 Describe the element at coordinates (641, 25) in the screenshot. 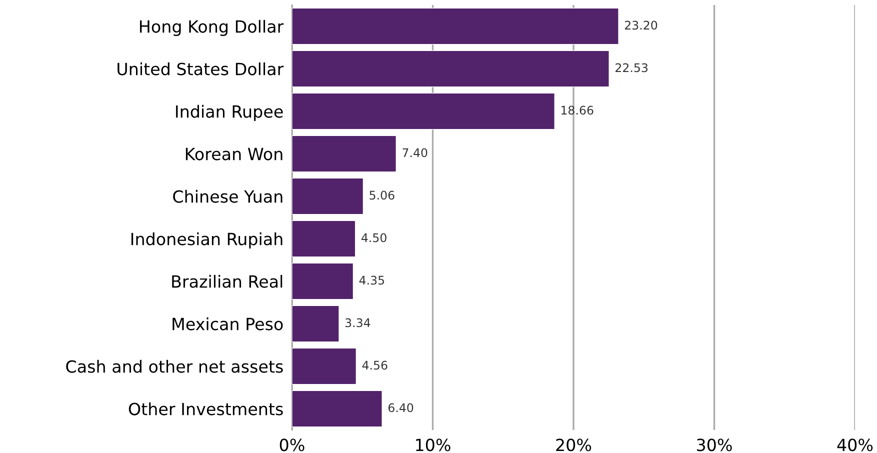

I see `data-label: 23.20` at that location.